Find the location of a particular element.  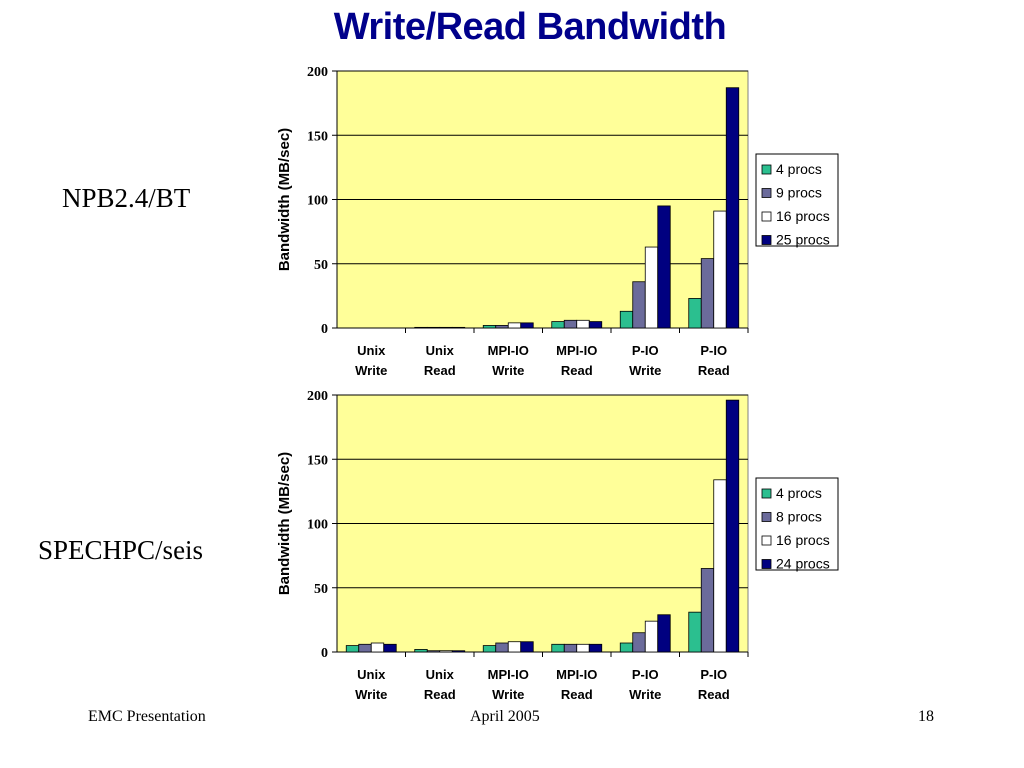

slide-title: Write/Read Bandwidth is located at coordinates (530, 27).